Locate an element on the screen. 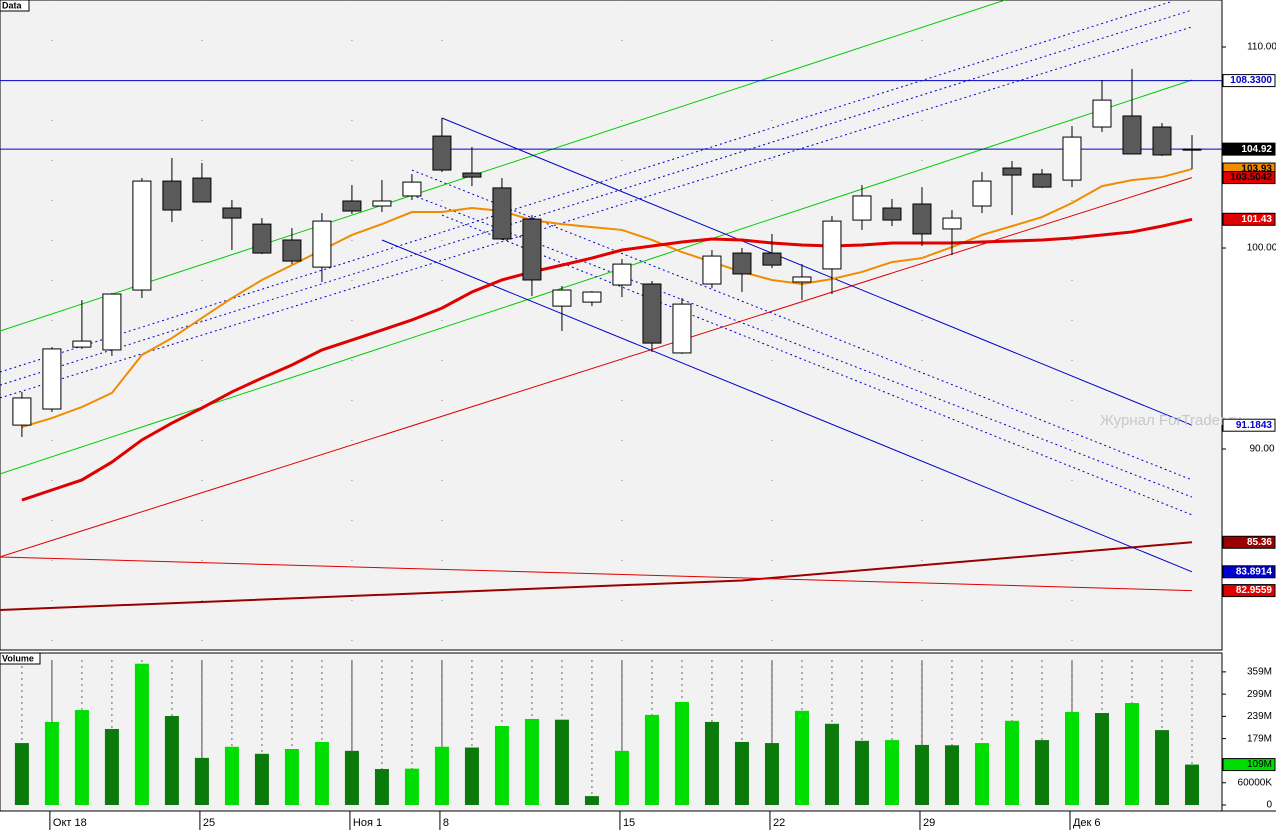 The width and height of the screenshot is (1276, 830). y-tick-label: 110.00 is located at coordinates (1261, 47).